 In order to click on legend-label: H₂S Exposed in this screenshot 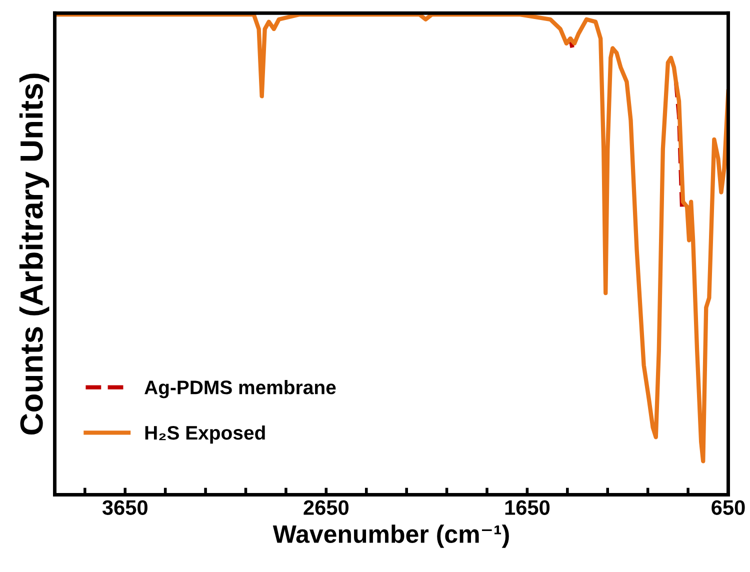, I will do `click(205, 434)`.